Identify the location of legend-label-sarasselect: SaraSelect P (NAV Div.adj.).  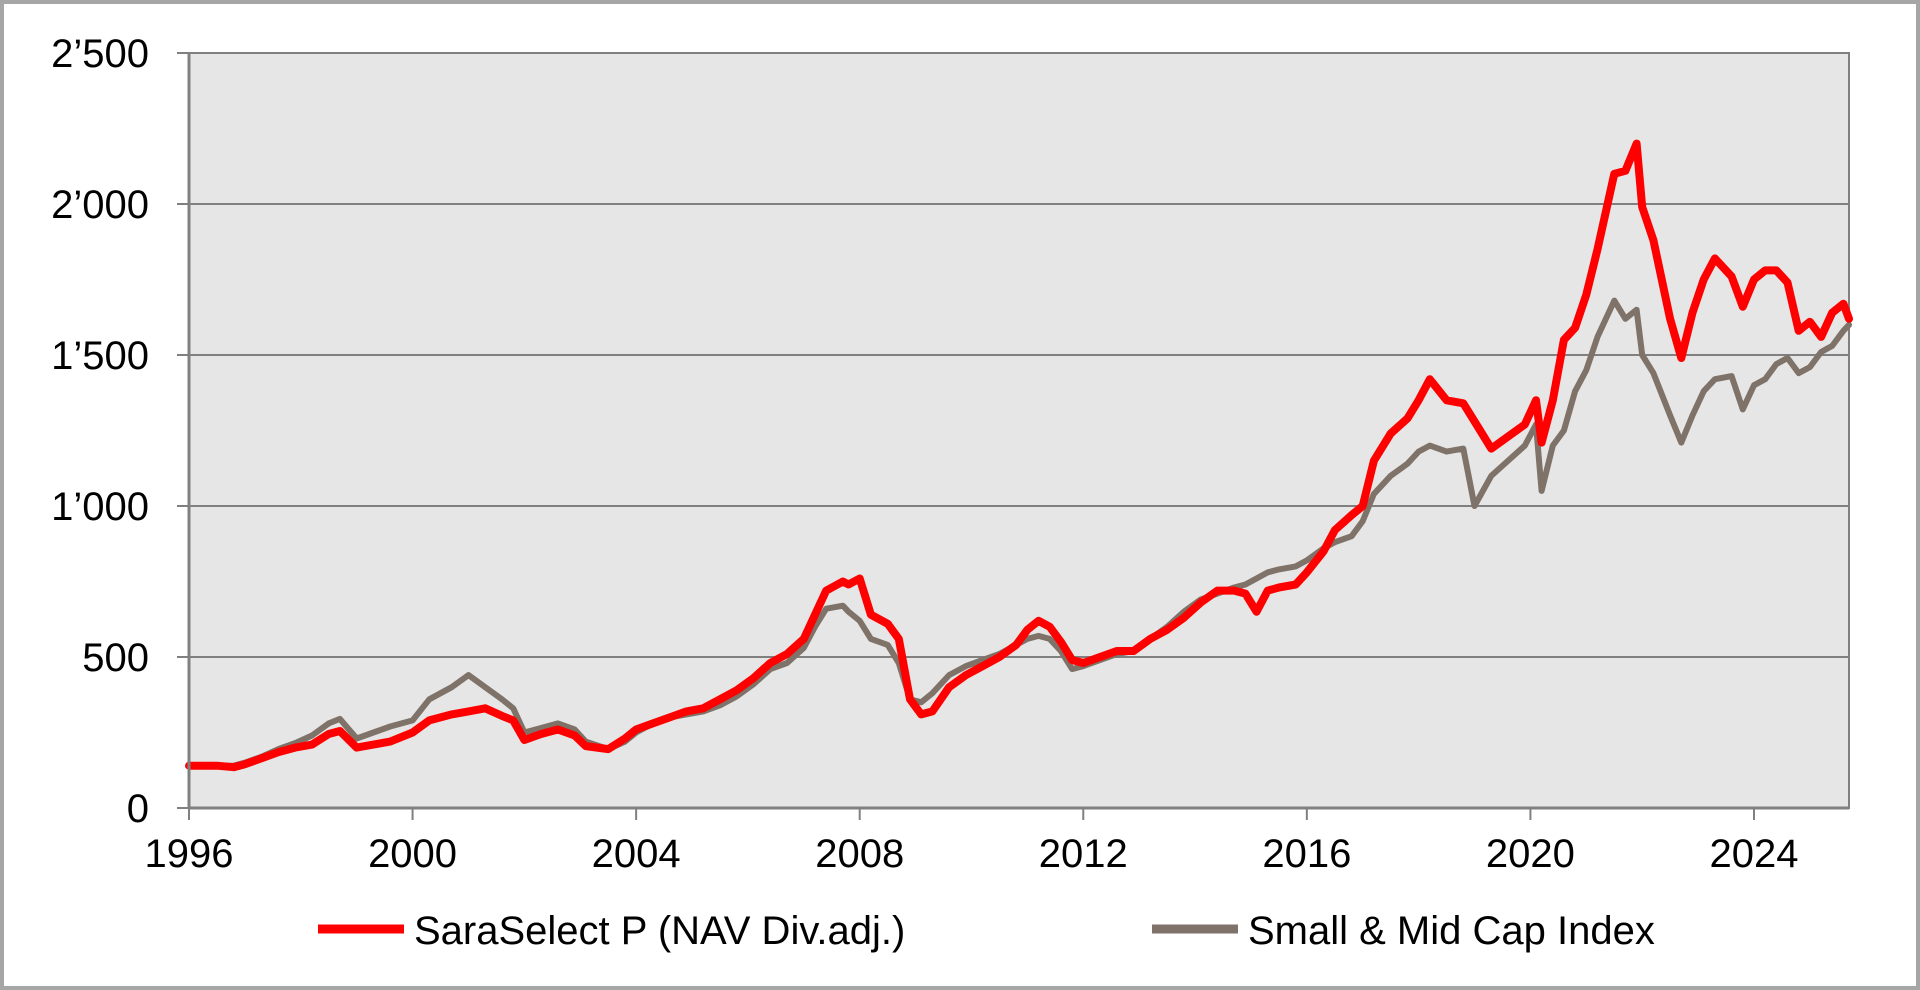
(659, 931).